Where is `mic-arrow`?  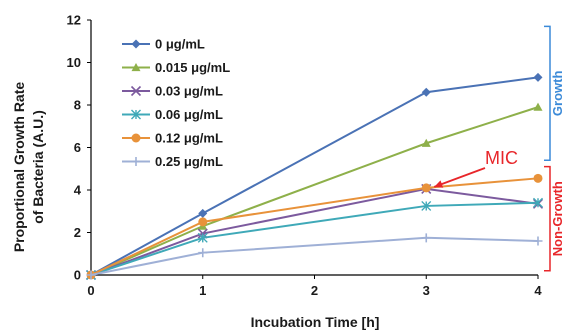 mic-arrow is located at coordinates (459, 177).